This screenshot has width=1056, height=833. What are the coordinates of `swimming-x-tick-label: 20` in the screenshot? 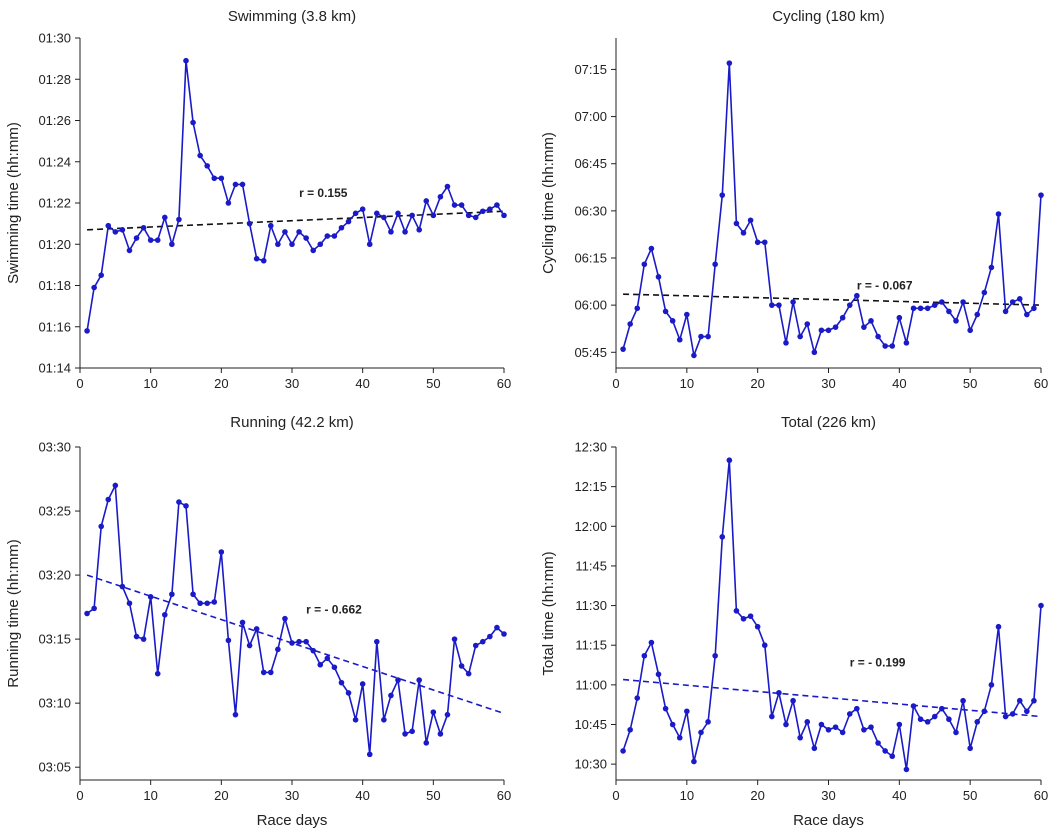 It's located at (221, 383).